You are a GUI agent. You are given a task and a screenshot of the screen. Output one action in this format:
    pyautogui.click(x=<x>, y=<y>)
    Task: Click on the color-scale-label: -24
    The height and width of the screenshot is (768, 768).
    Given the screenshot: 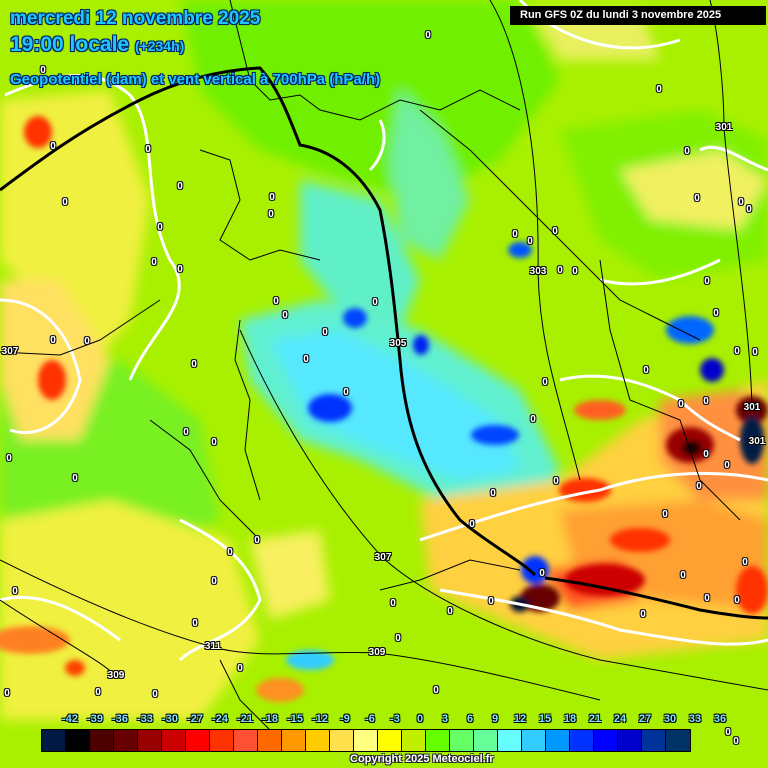 What is the action you would take?
    pyautogui.click(x=220, y=719)
    